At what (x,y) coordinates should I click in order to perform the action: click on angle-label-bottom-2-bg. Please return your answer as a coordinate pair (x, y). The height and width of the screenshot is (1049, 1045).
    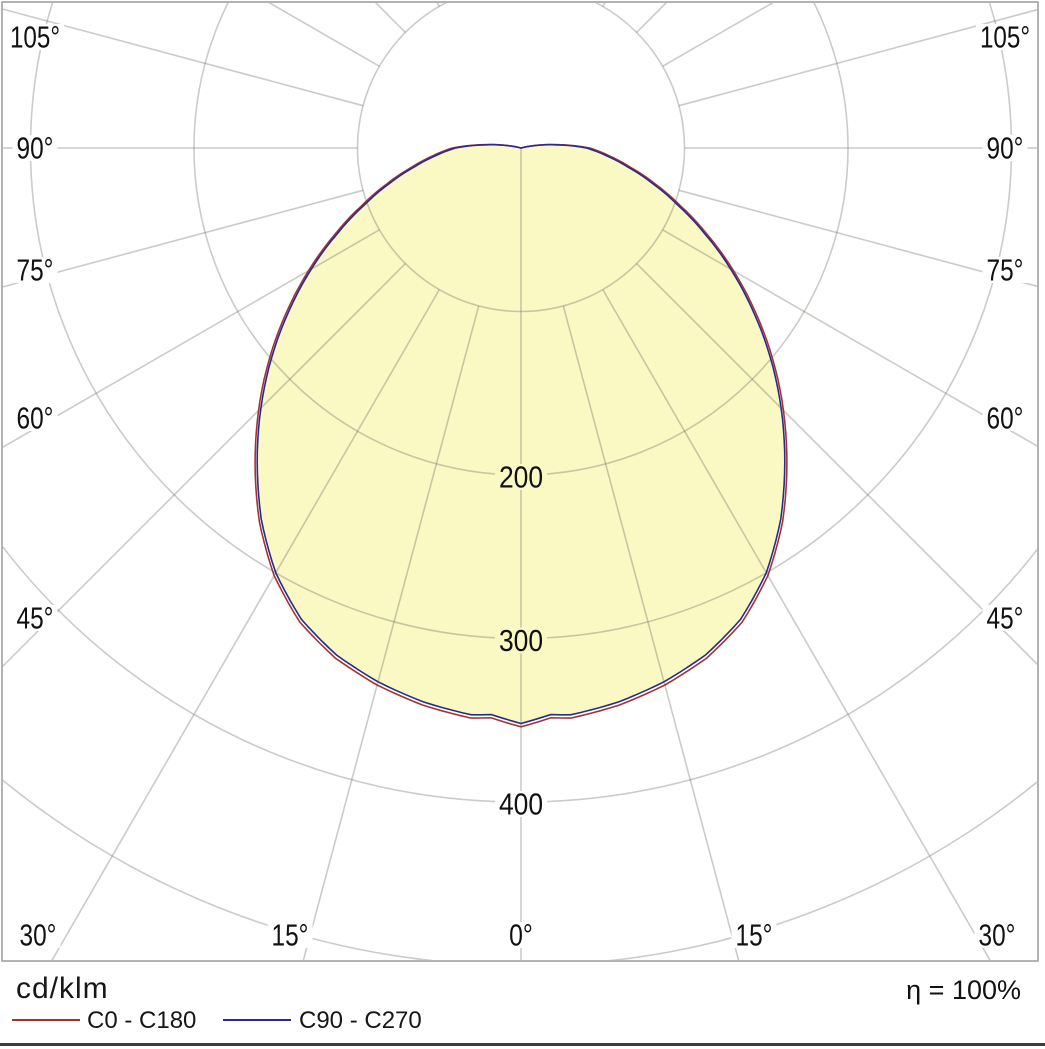
    Looking at the image, I should click on (521, 935).